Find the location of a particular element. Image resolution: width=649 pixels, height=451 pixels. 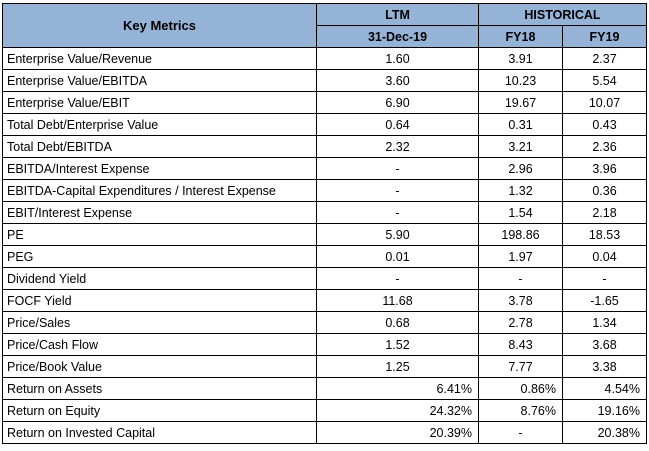

fy19-value-cell: - is located at coordinates (604, 278).